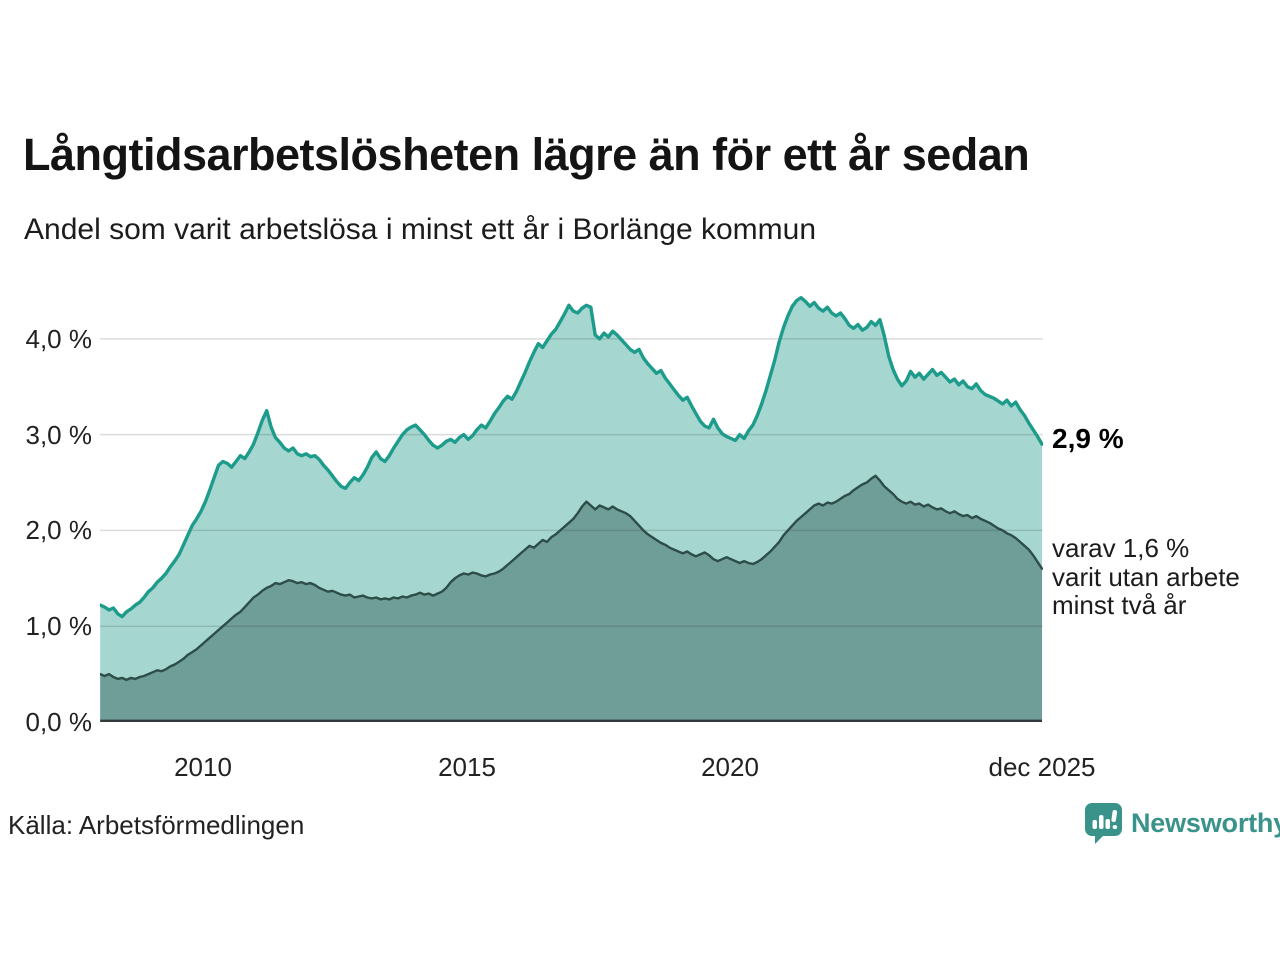 Image resolution: width=1280 pixels, height=960 pixels. I want to click on y-tick-label: 1,0 %, so click(59, 626).